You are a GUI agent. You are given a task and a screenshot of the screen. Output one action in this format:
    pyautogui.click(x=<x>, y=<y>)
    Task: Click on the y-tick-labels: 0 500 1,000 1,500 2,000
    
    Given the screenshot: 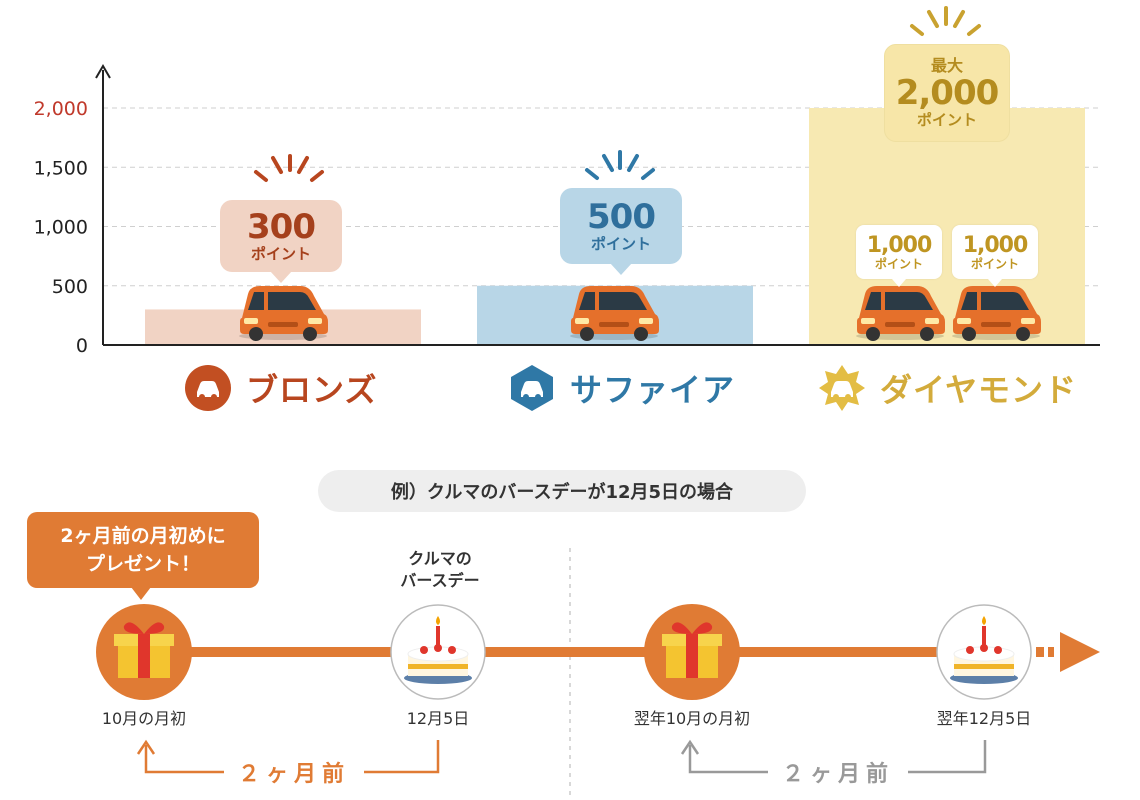 What is the action you would take?
    pyautogui.click(x=61, y=227)
    